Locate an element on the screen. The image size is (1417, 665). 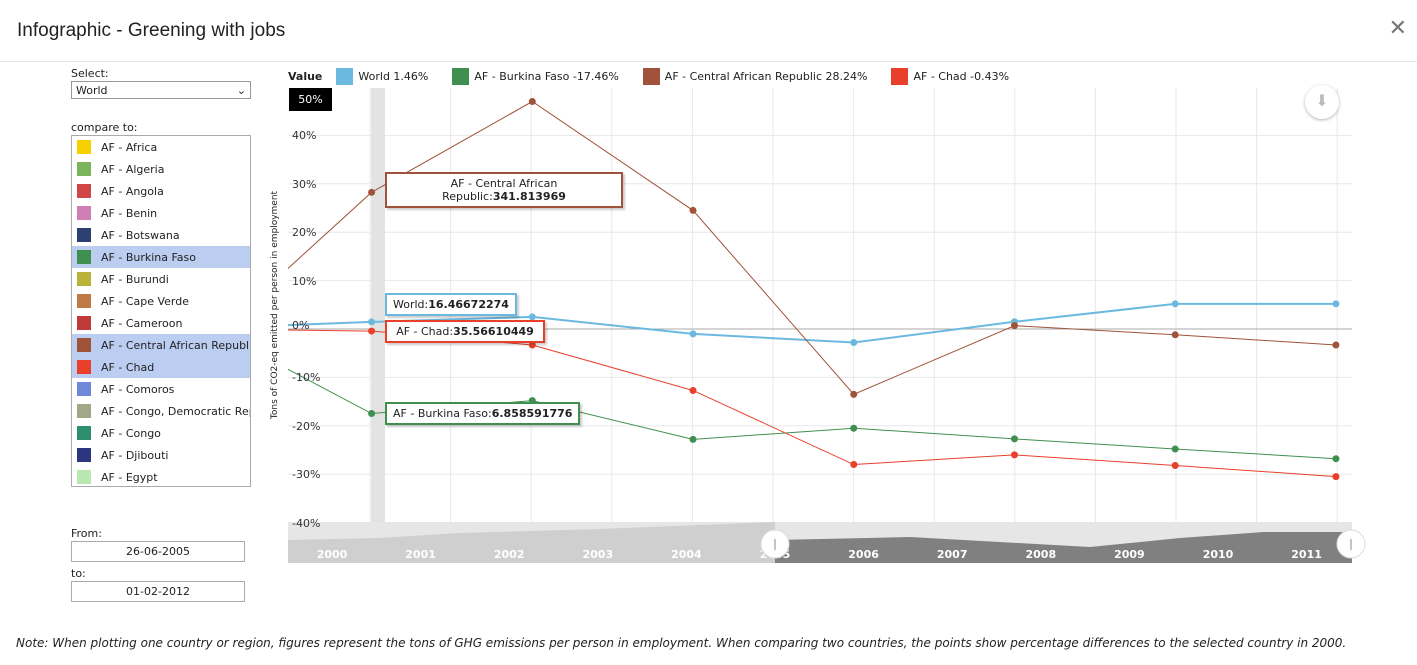
compare-item: AF - Comoros is located at coordinates (161, 389).